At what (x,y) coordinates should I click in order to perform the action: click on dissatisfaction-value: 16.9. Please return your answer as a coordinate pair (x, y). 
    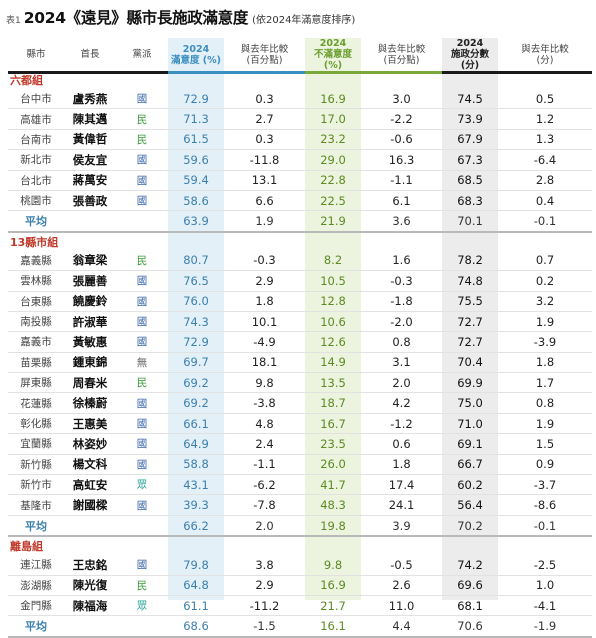
    Looking at the image, I should click on (333, 585).